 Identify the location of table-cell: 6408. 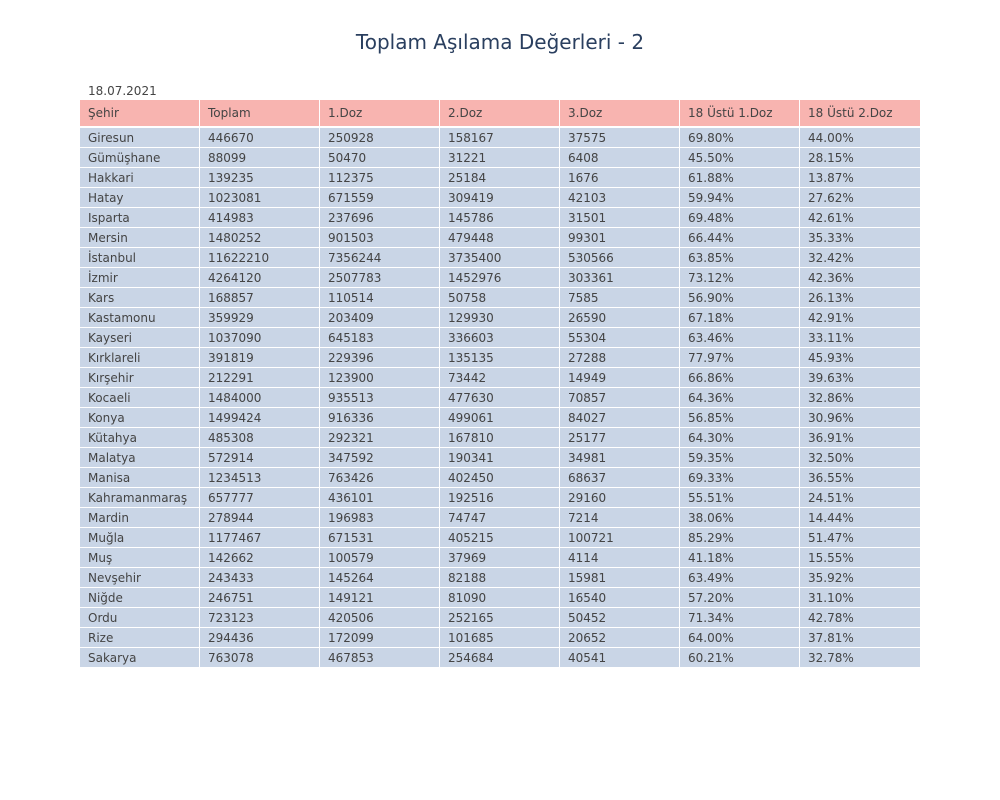
(620, 157).